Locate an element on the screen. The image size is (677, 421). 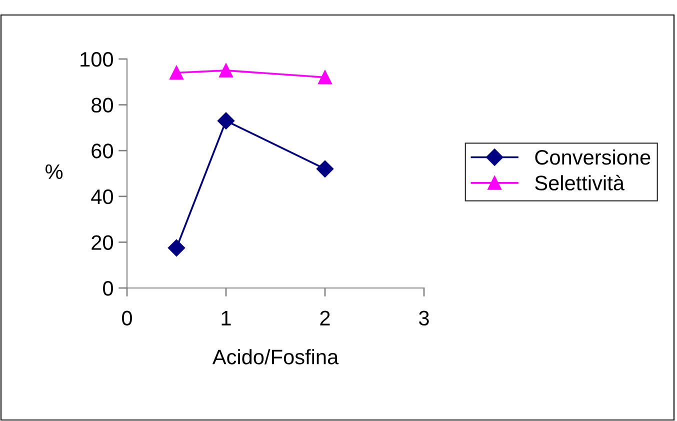
x-tick-label: 0 is located at coordinates (127, 318).